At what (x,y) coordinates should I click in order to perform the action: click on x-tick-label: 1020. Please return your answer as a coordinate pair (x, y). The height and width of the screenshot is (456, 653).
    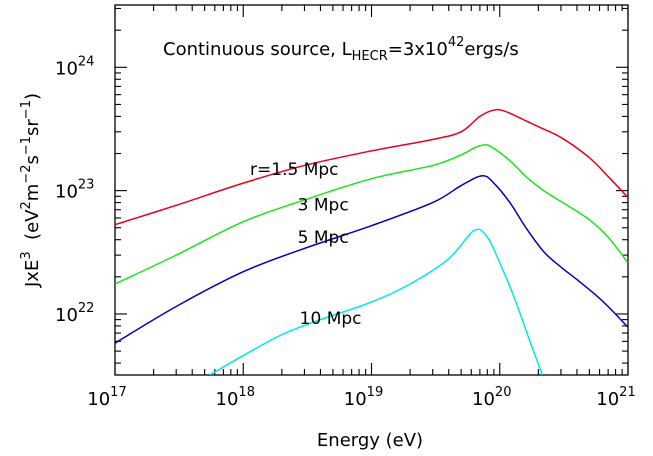
    Looking at the image, I should click on (491, 397).